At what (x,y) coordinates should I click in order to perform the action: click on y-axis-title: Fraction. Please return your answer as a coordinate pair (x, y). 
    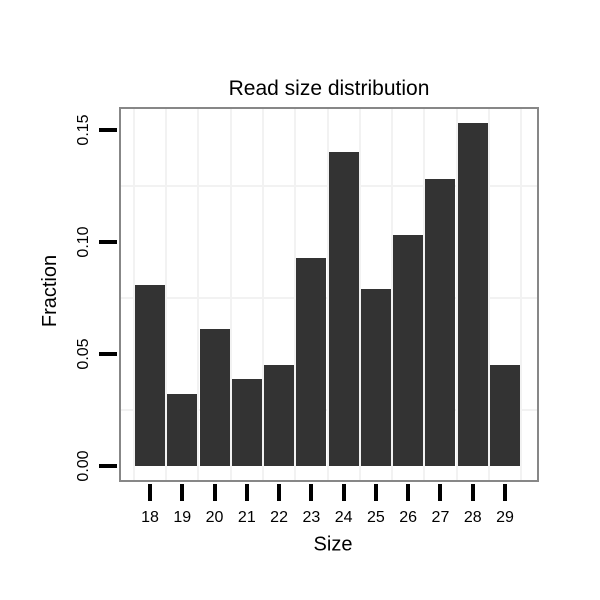
    Looking at the image, I should click on (50, 291).